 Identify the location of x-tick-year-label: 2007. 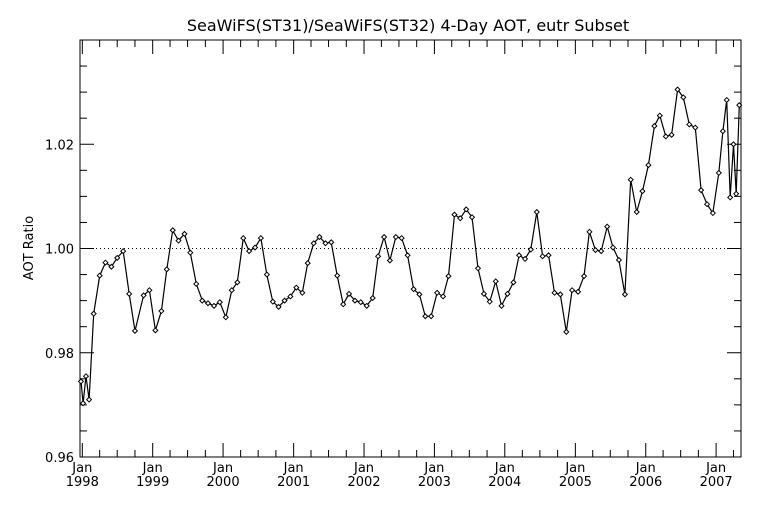
(716, 482).